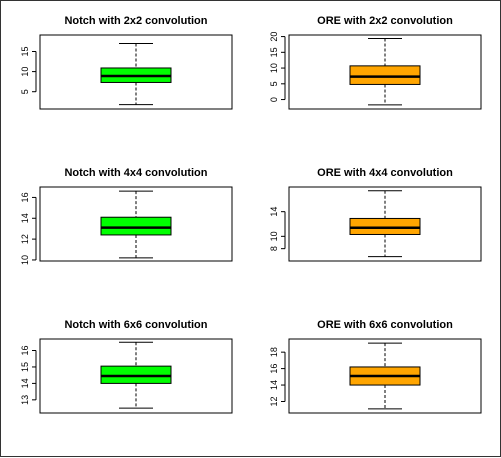  I want to click on y-tick-label-3-2: 14, so click(25, 218).